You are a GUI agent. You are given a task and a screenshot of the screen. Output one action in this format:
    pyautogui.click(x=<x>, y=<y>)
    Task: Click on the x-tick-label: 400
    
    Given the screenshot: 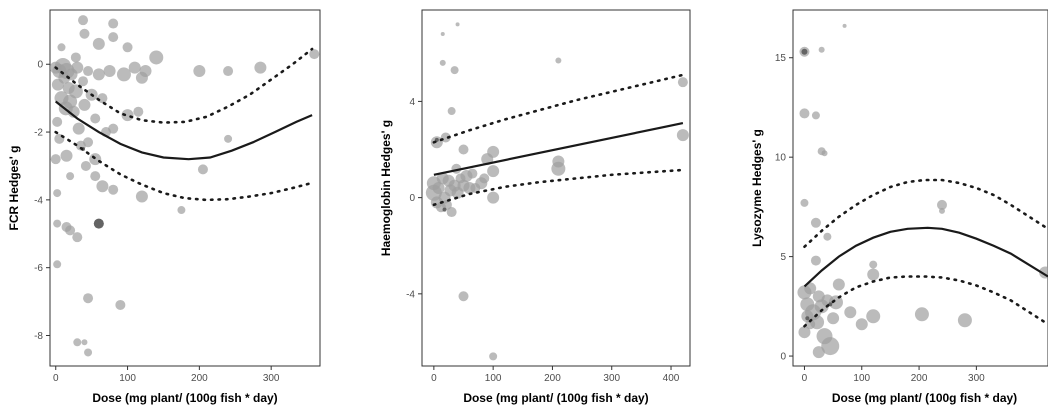 What is the action you would take?
    pyautogui.click(x=671, y=378)
    